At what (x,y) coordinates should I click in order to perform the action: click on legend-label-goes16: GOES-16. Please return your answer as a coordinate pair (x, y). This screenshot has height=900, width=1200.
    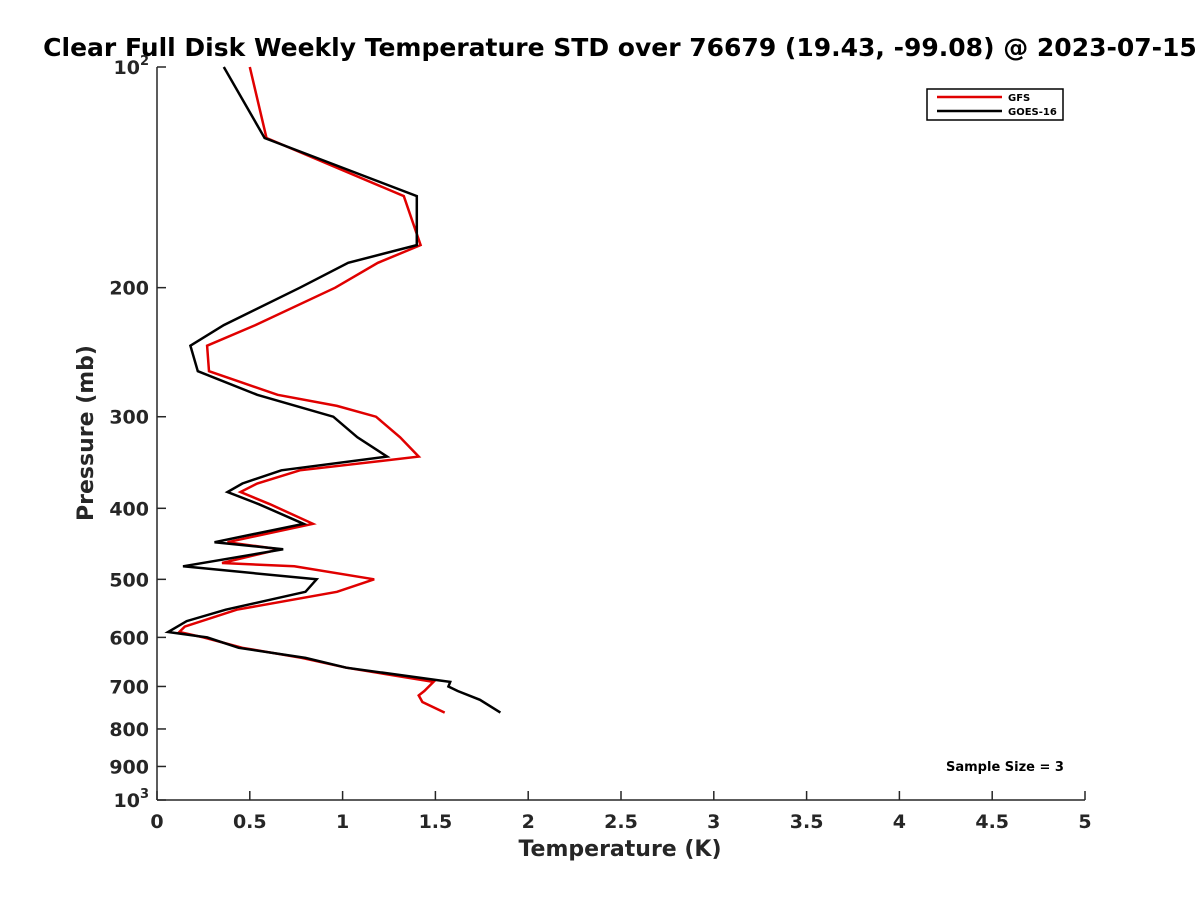
    Looking at the image, I should click on (1032, 112).